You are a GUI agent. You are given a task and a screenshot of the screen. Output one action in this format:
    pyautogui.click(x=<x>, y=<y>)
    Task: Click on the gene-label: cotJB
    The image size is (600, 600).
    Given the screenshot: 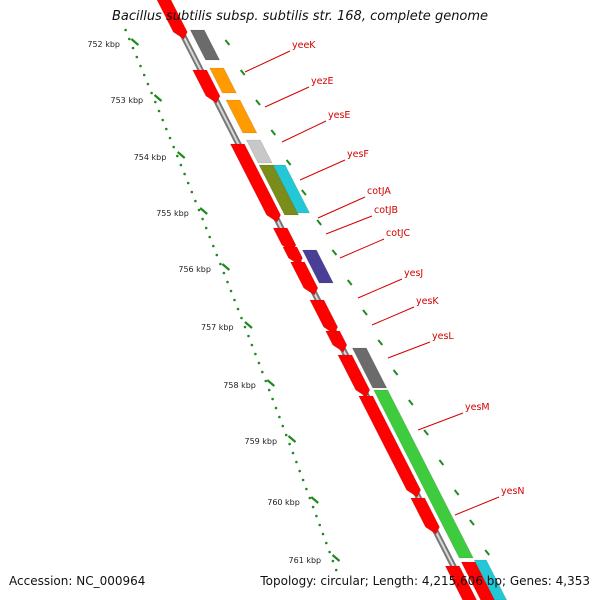 What is the action you would take?
    pyautogui.click(x=386, y=210)
    